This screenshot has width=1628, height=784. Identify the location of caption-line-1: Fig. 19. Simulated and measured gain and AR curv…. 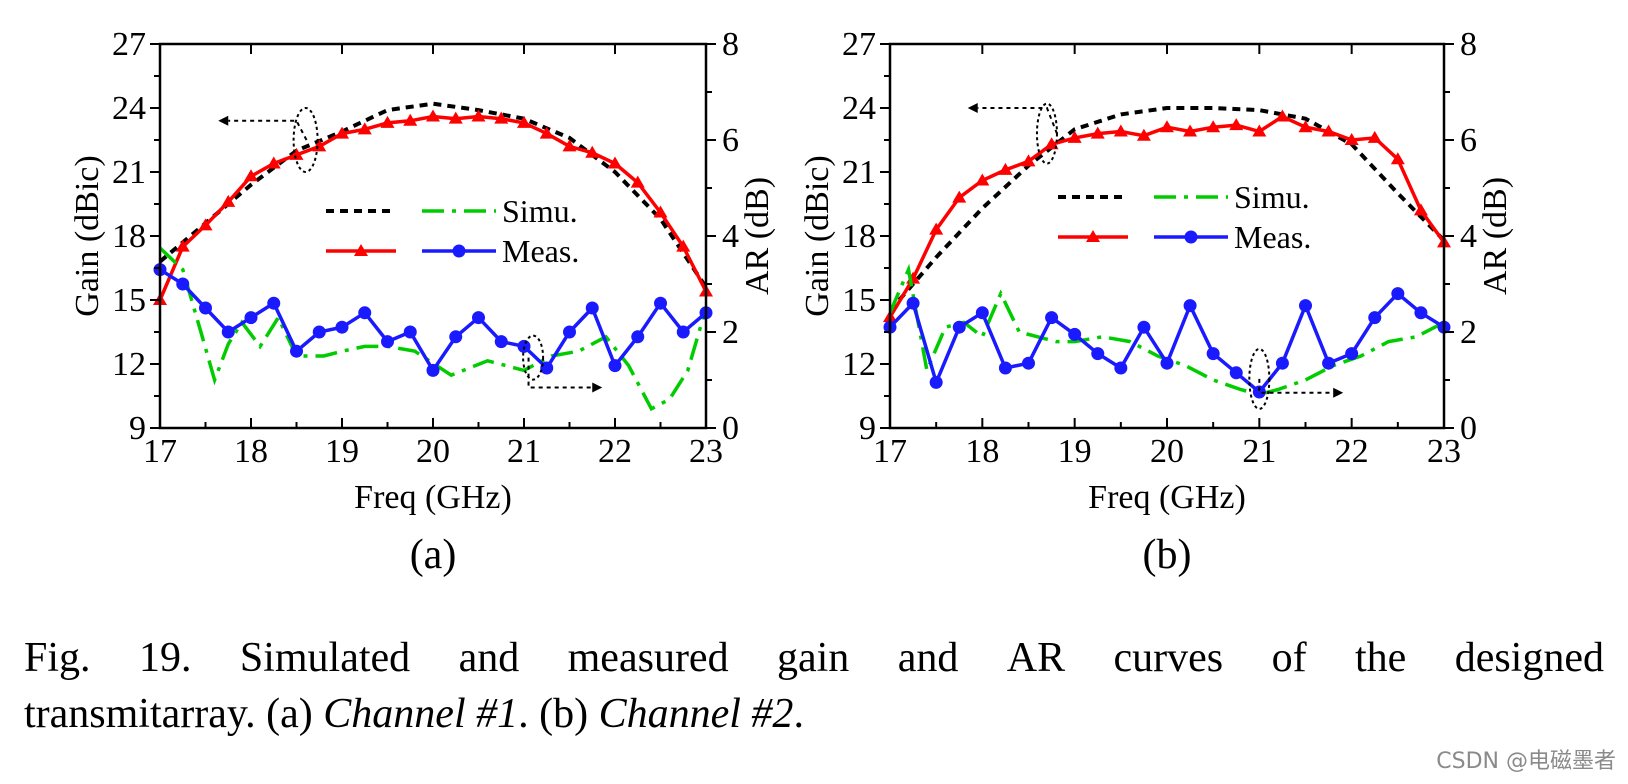
(814, 658).